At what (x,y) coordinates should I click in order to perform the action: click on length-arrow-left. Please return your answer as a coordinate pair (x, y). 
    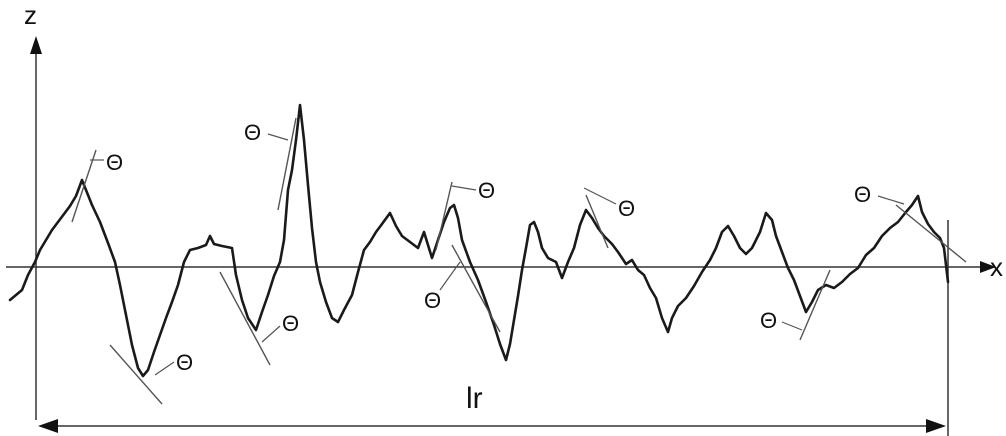
    Looking at the image, I should click on (48, 426).